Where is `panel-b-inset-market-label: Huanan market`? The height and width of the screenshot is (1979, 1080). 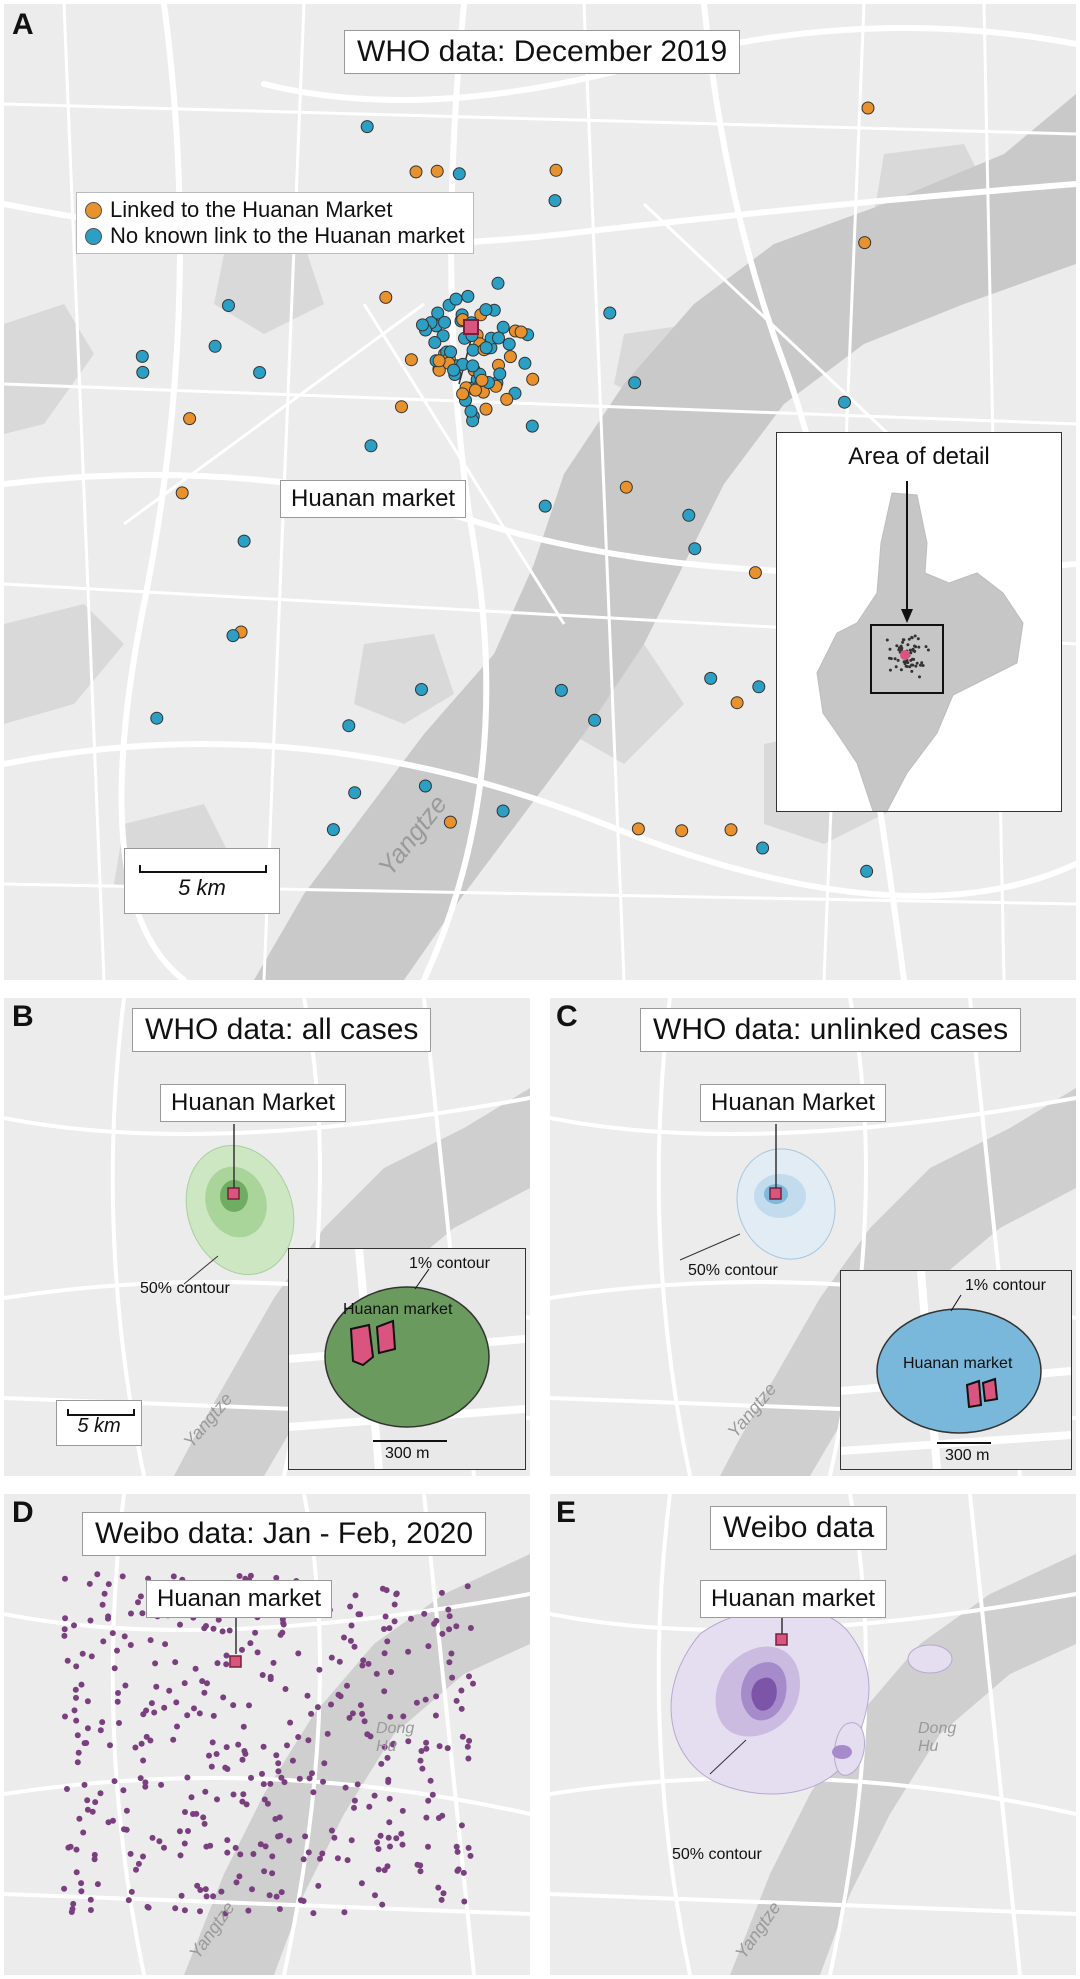 panel-b-inset-market-label: Huanan market is located at coordinates (398, 1309).